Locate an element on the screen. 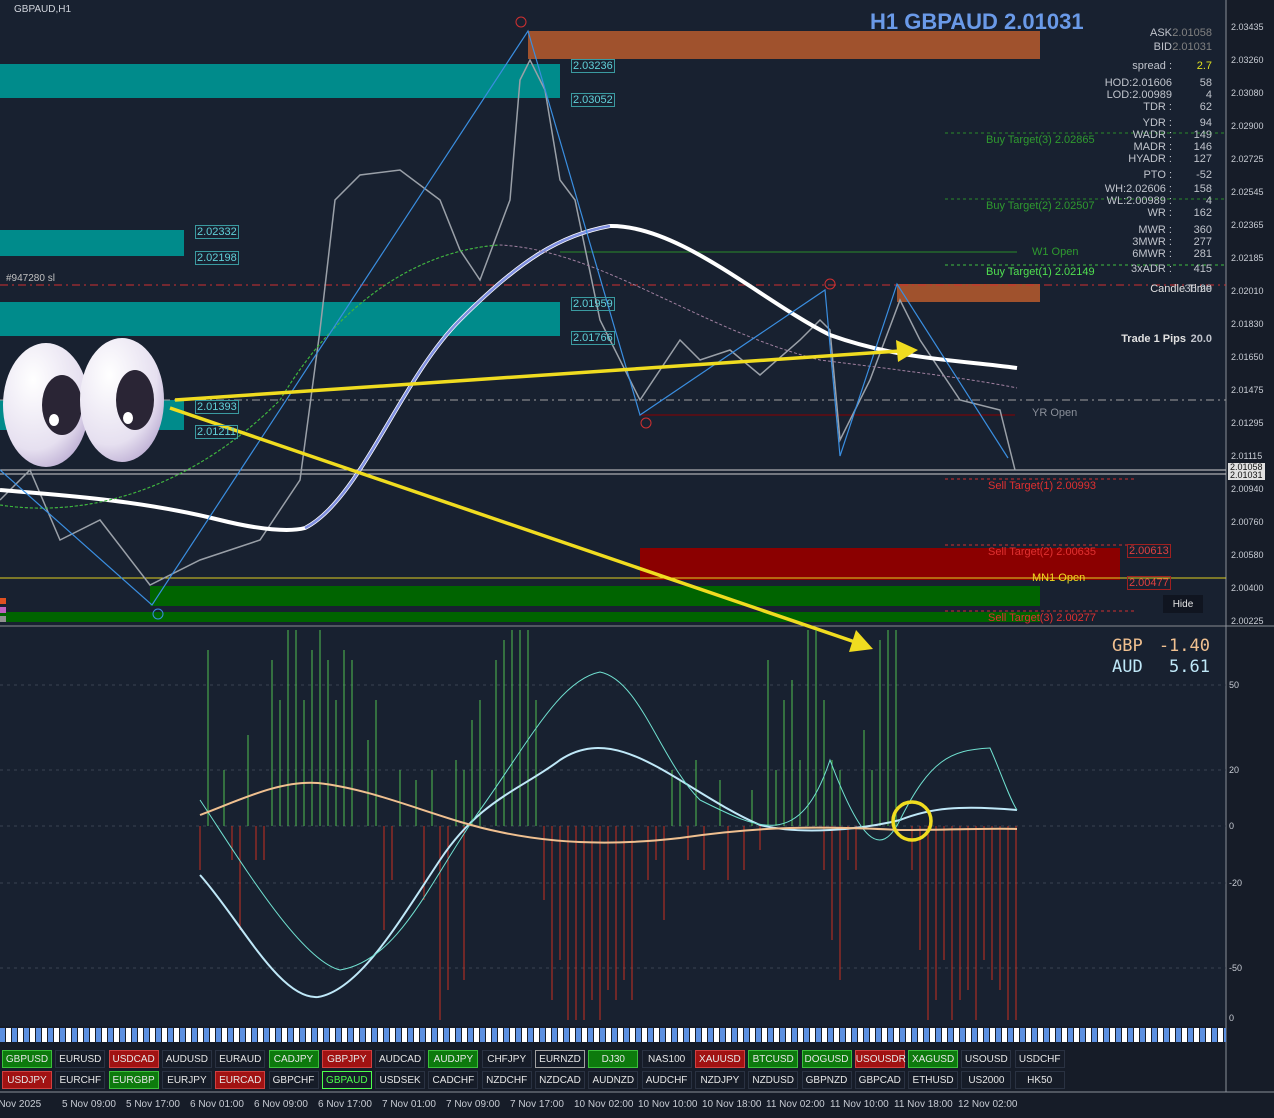 The width and height of the screenshot is (1274, 1118). currency-label: GBP is located at coordinates (1127, 646).